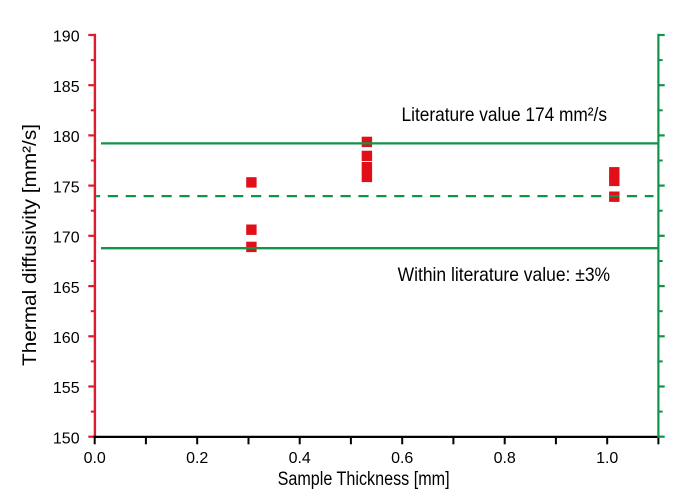  I want to click on svg-text: 0.6, so click(402, 458).